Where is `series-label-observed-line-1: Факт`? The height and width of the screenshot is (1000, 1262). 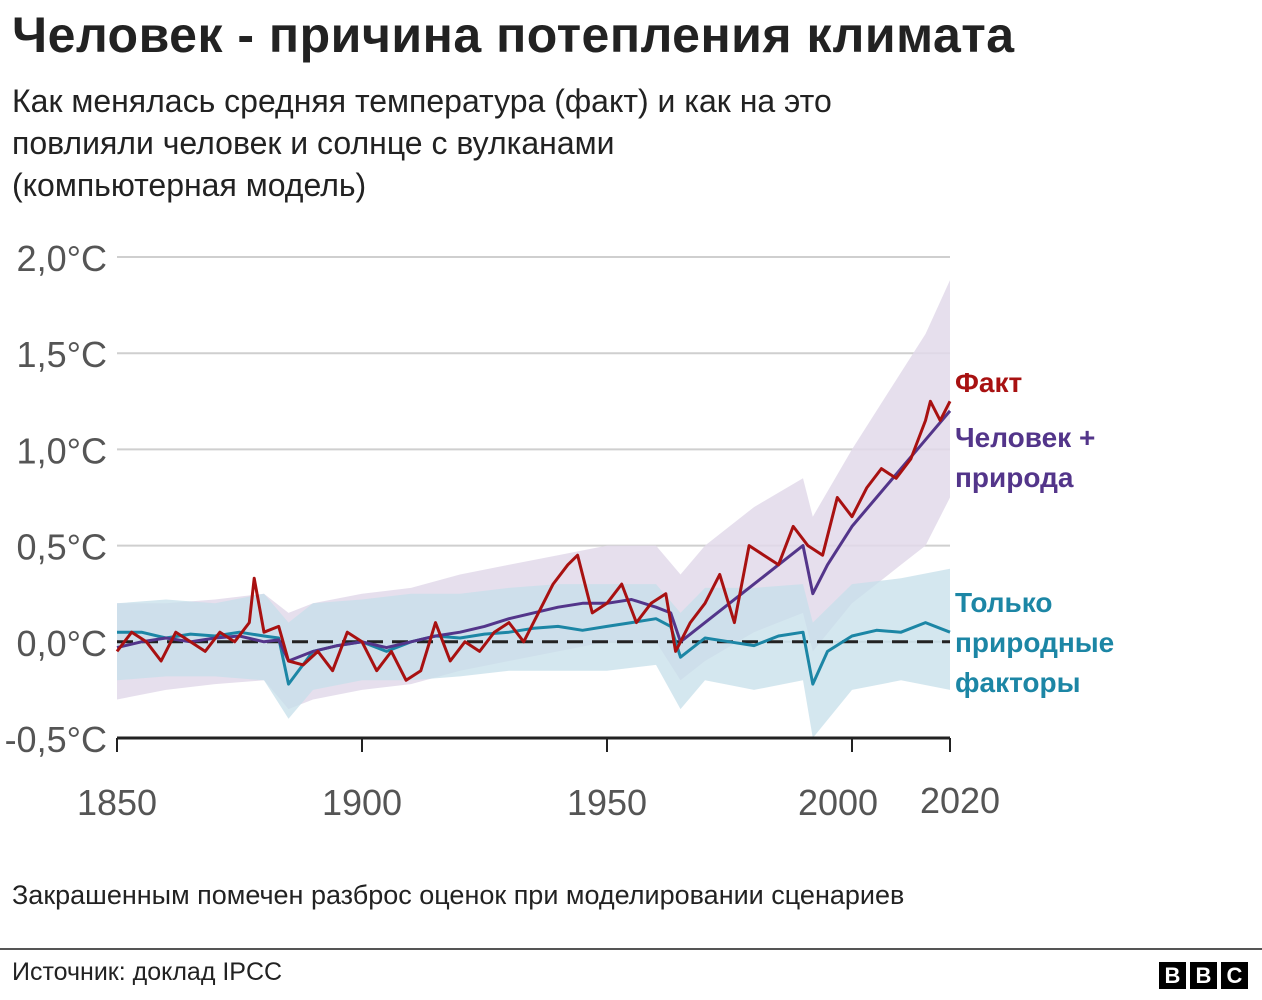
series-label-observed-line-1: Факт is located at coordinates (989, 382).